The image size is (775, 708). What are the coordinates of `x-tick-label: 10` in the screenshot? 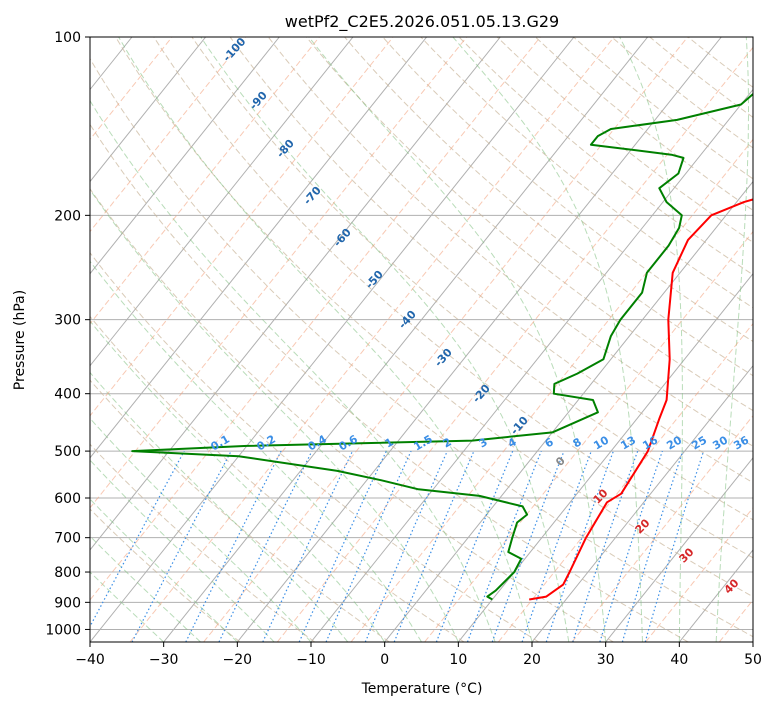 It's located at (458, 660).